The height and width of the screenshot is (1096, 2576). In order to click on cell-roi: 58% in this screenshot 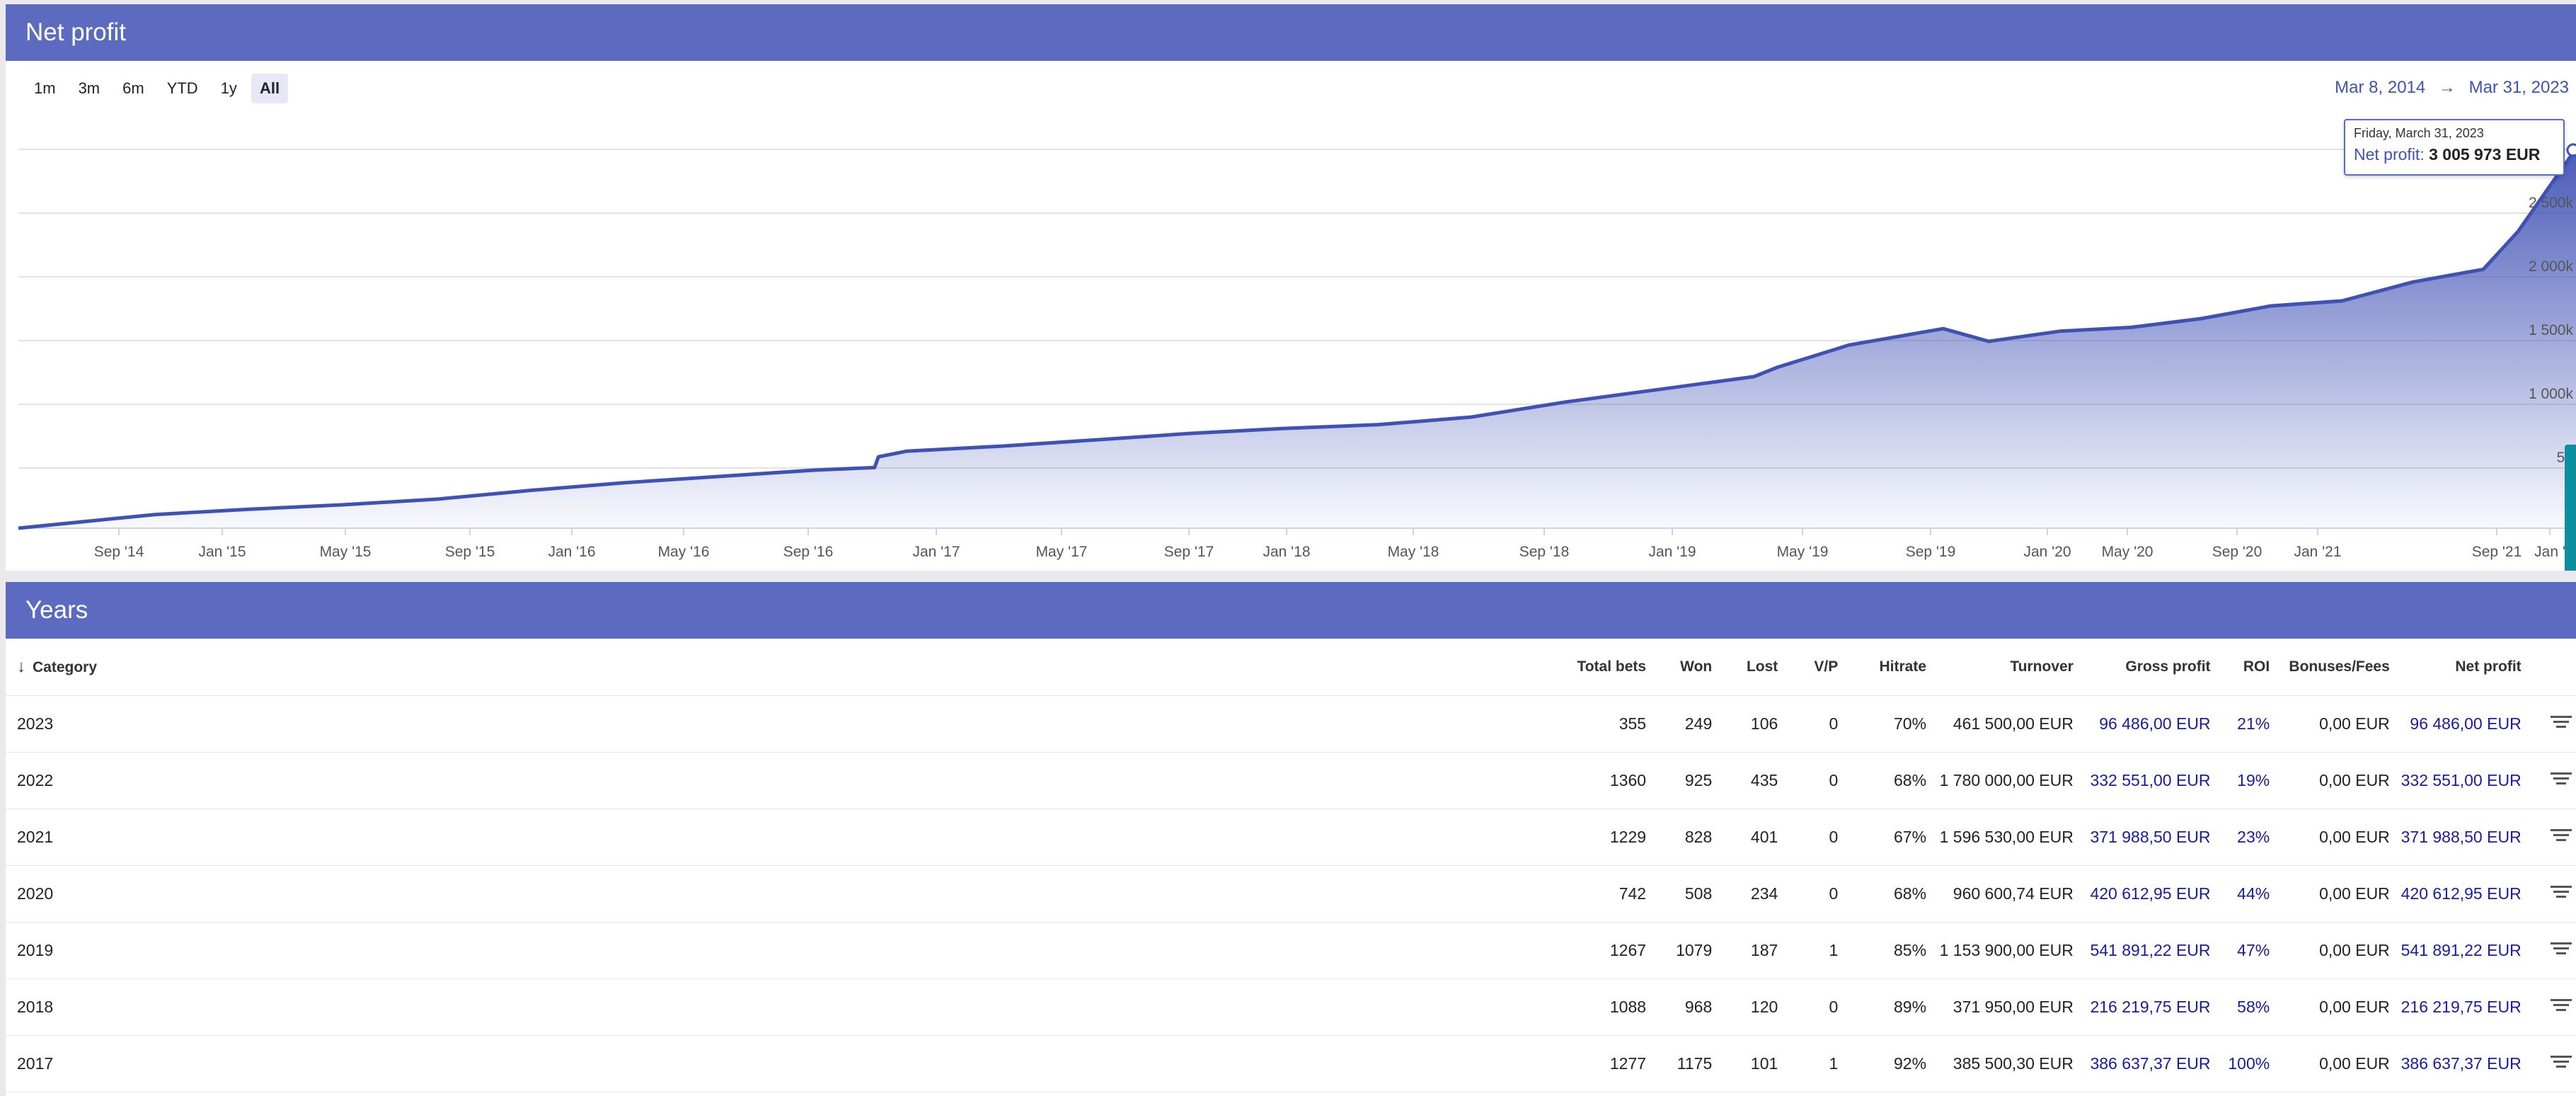, I will do `click(2245, 1007)`.